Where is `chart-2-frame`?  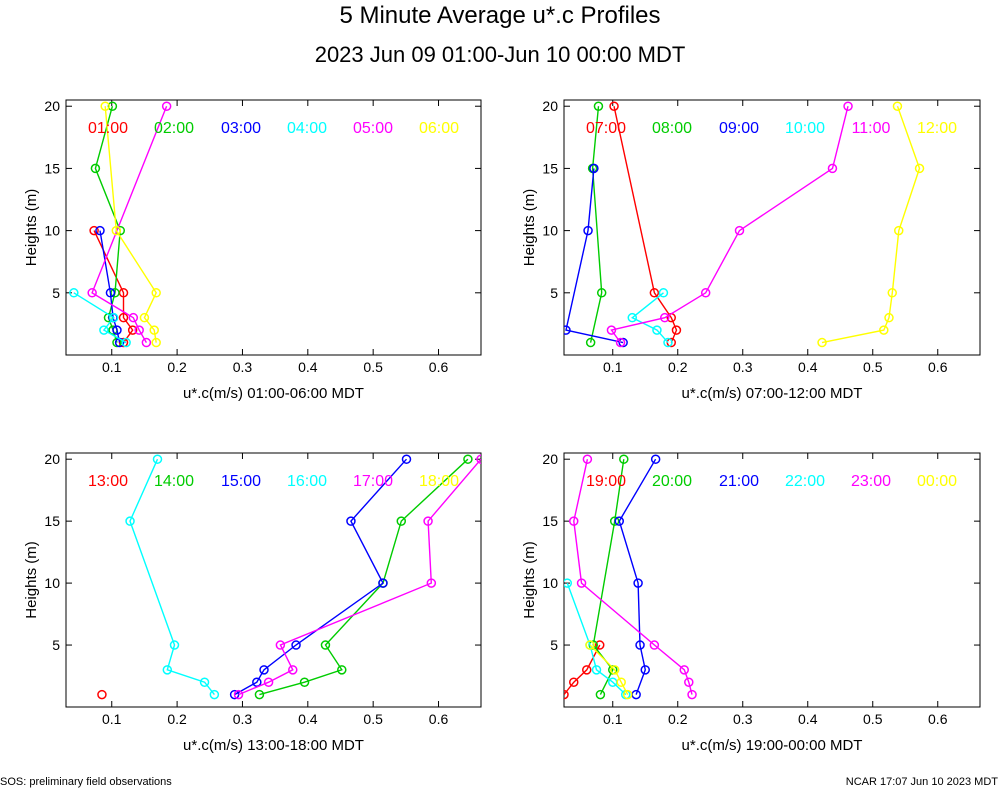
chart-2-frame is located at coordinates (772, 227).